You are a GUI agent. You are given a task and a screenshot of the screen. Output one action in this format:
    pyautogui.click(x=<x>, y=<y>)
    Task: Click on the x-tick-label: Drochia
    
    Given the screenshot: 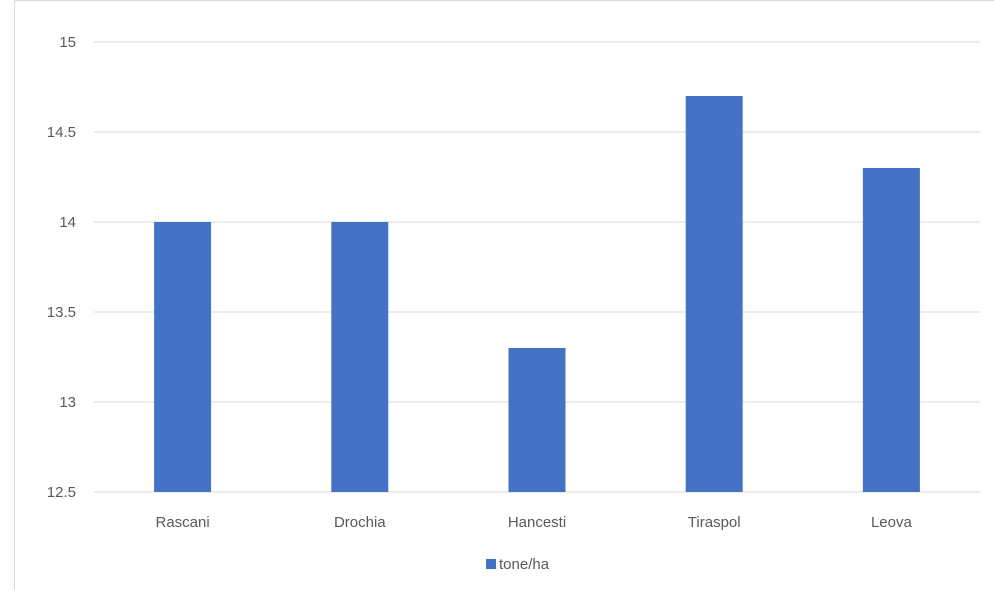 What is the action you would take?
    pyautogui.click(x=360, y=522)
    